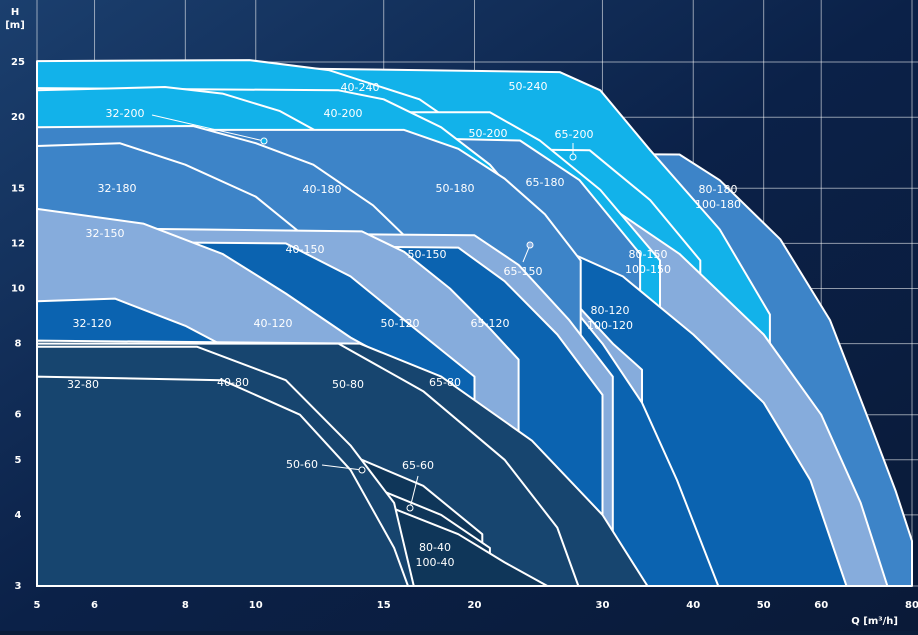 The width and height of the screenshot is (918, 635). I want to click on x-tick-label: 5, so click(37, 605).